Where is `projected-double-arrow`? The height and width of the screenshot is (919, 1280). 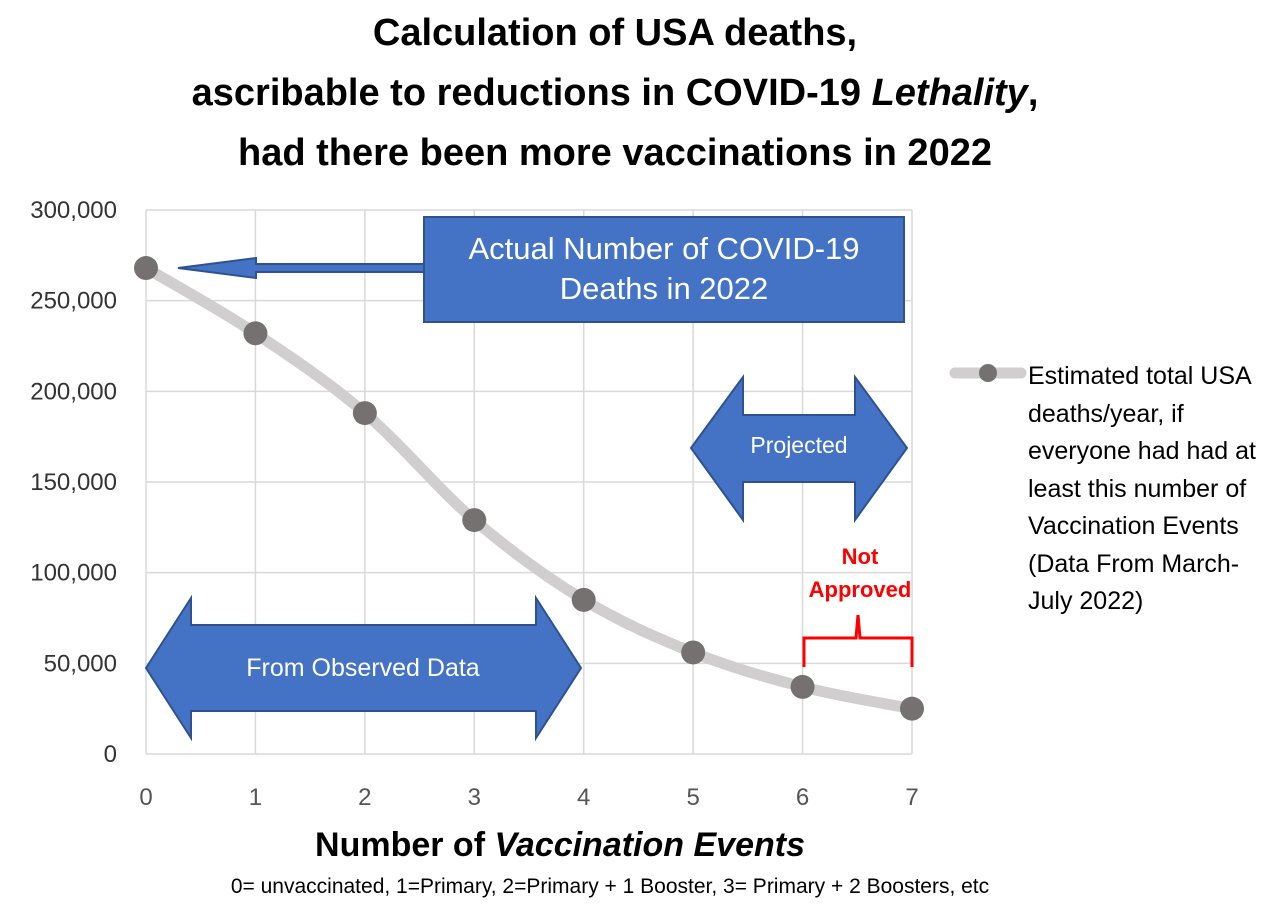 projected-double-arrow is located at coordinates (799, 448).